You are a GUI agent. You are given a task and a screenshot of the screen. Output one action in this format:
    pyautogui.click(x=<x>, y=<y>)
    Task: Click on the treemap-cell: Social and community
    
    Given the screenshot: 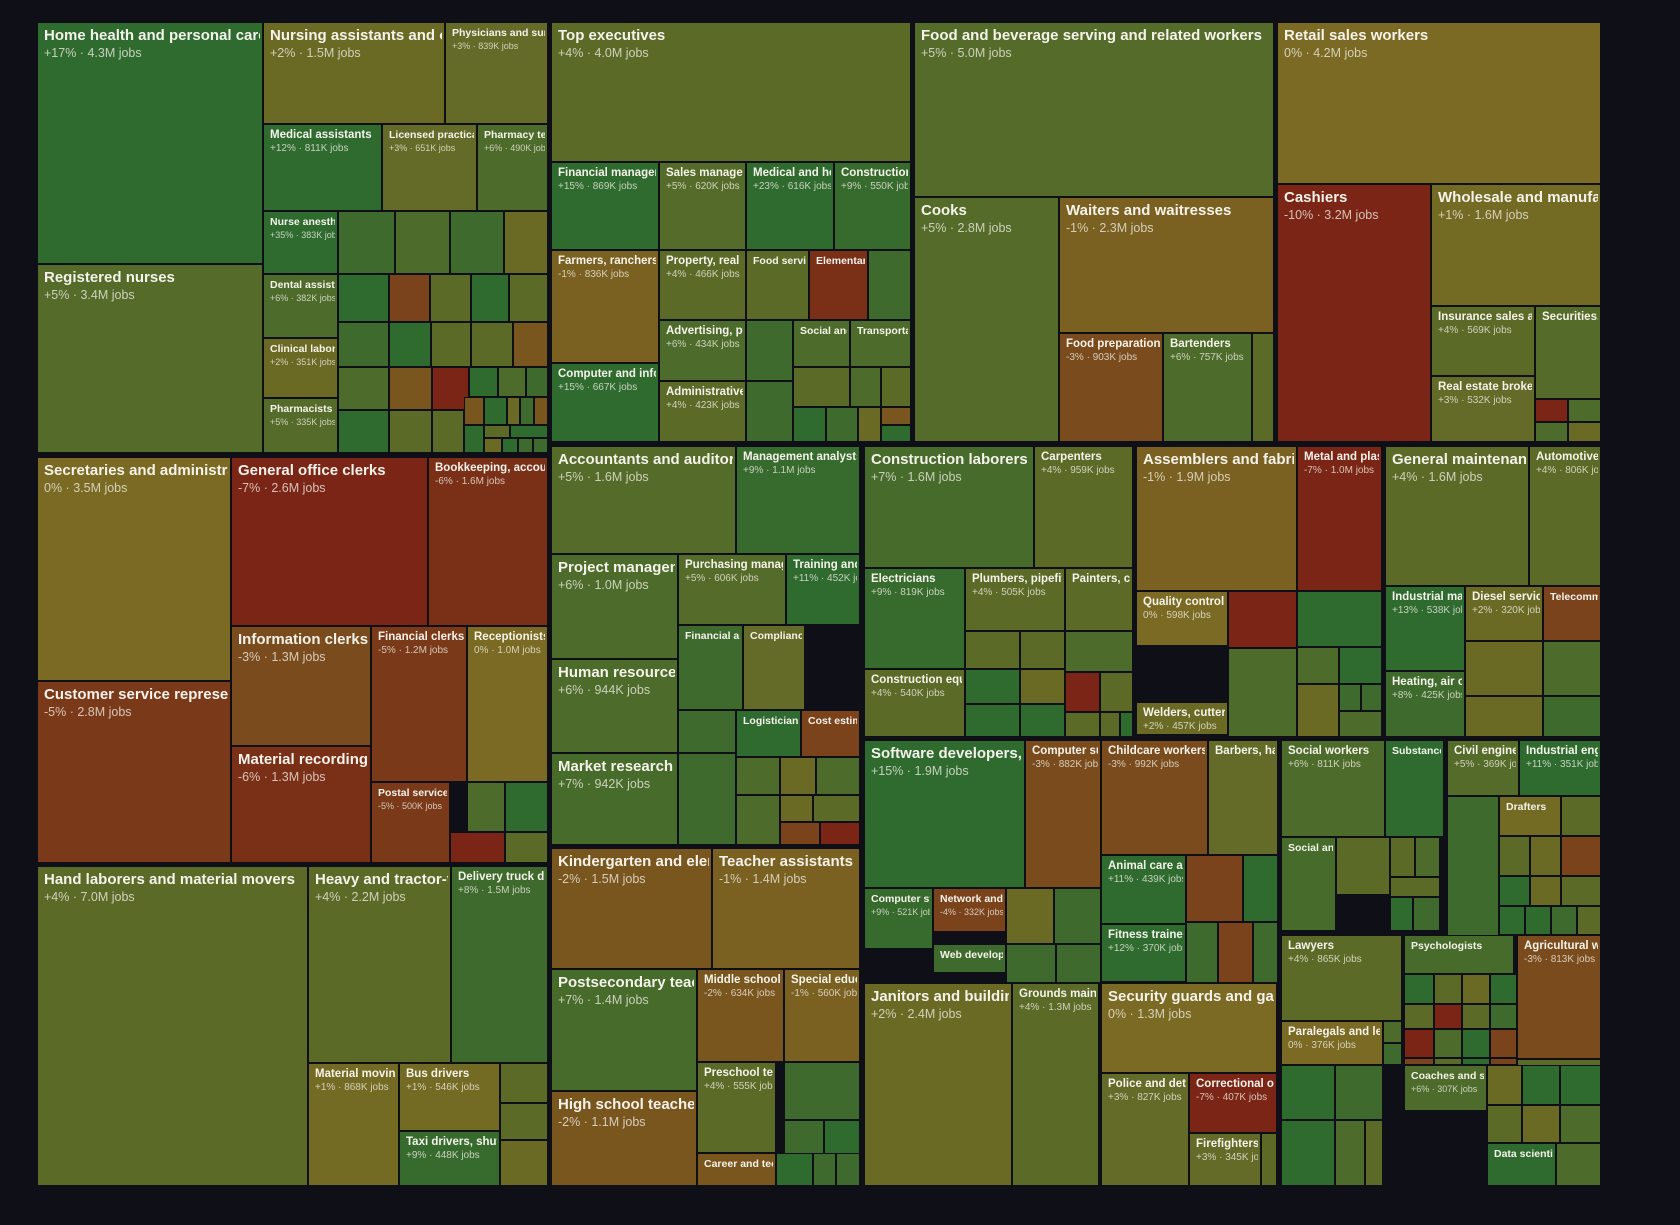 What is the action you would take?
    pyautogui.click(x=821, y=343)
    